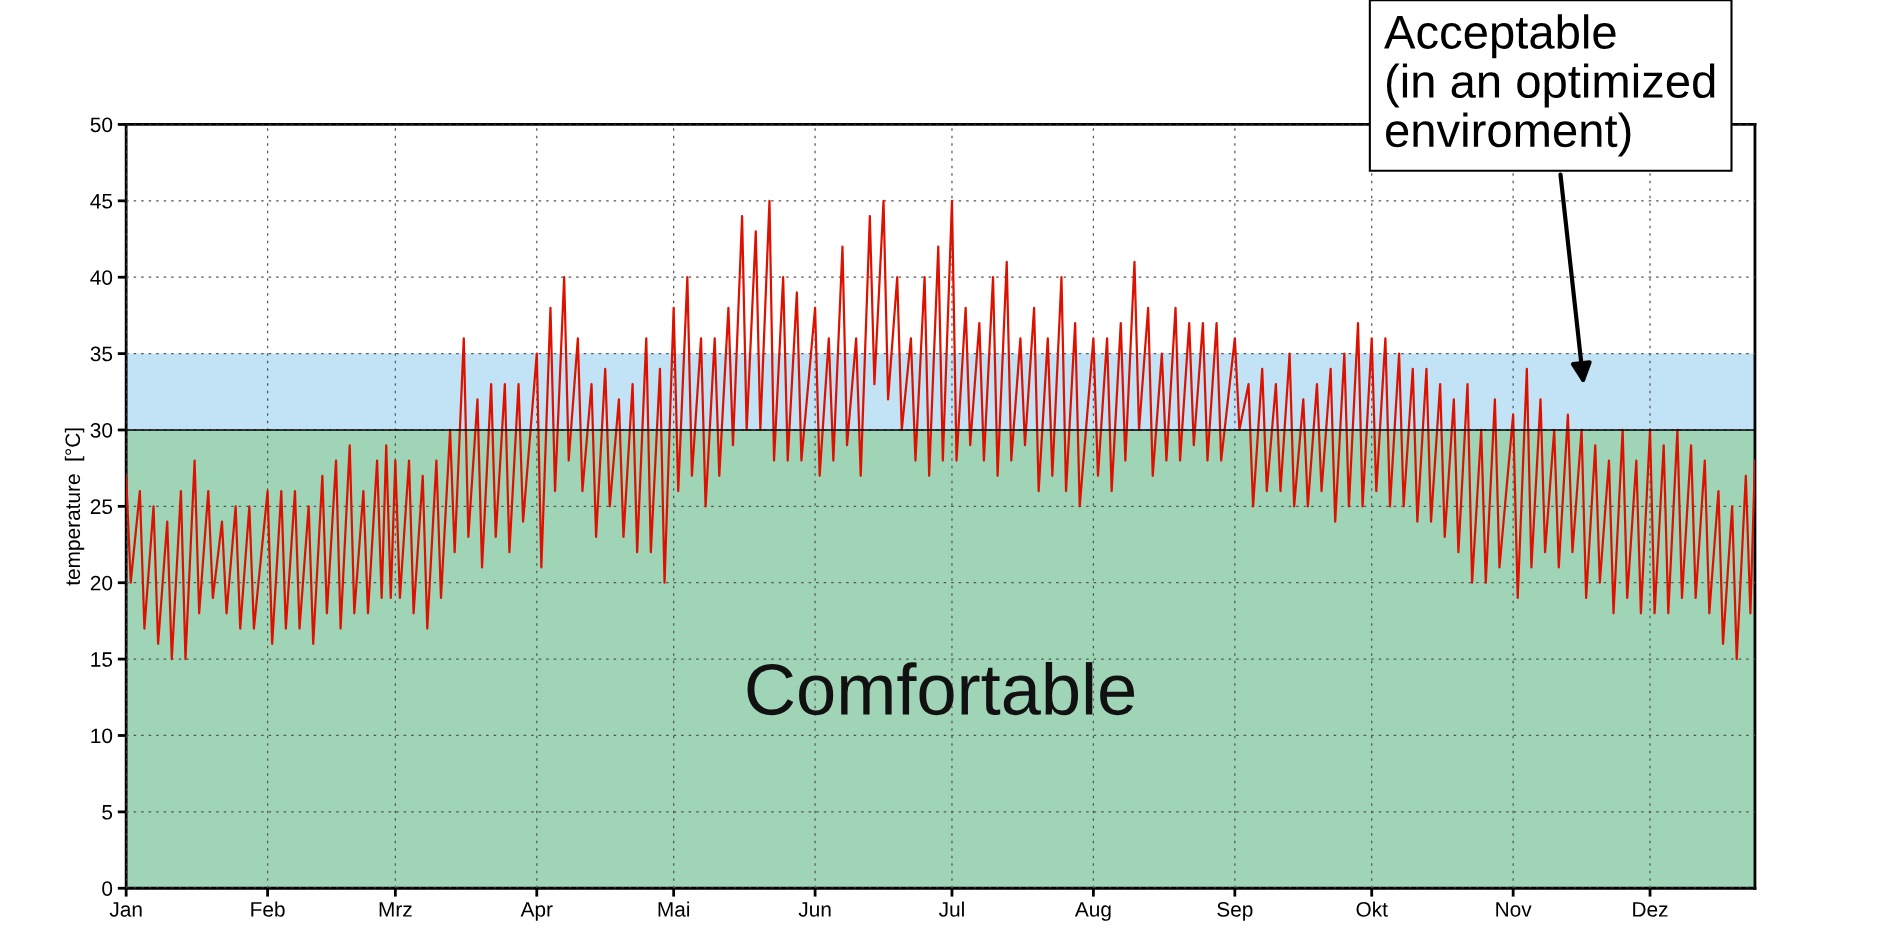  What do you see at coordinates (951, 909) in the screenshot?
I see `x-tick-label: Jul` at bounding box center [951, 909].